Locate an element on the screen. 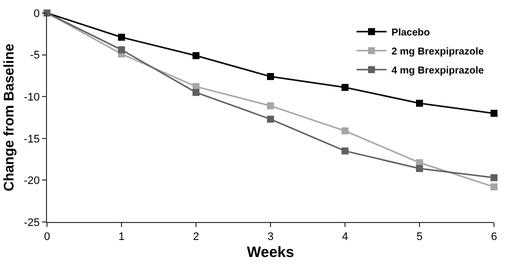  y-tick-label: -10 is located at coordinates (32, 97).